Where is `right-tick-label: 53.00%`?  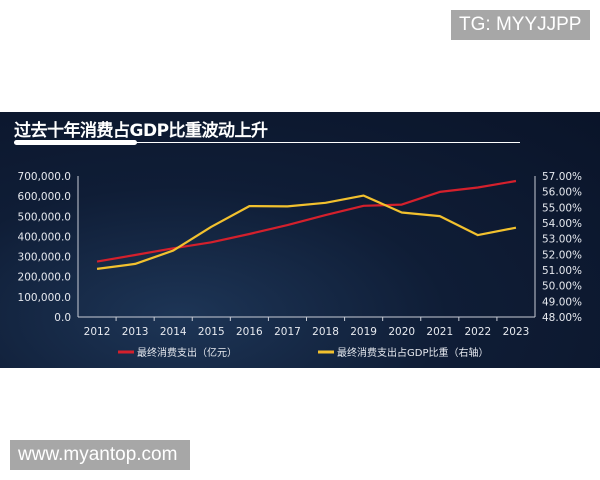
right-tick-label: 53.00% is located at coordinates (562, 240).